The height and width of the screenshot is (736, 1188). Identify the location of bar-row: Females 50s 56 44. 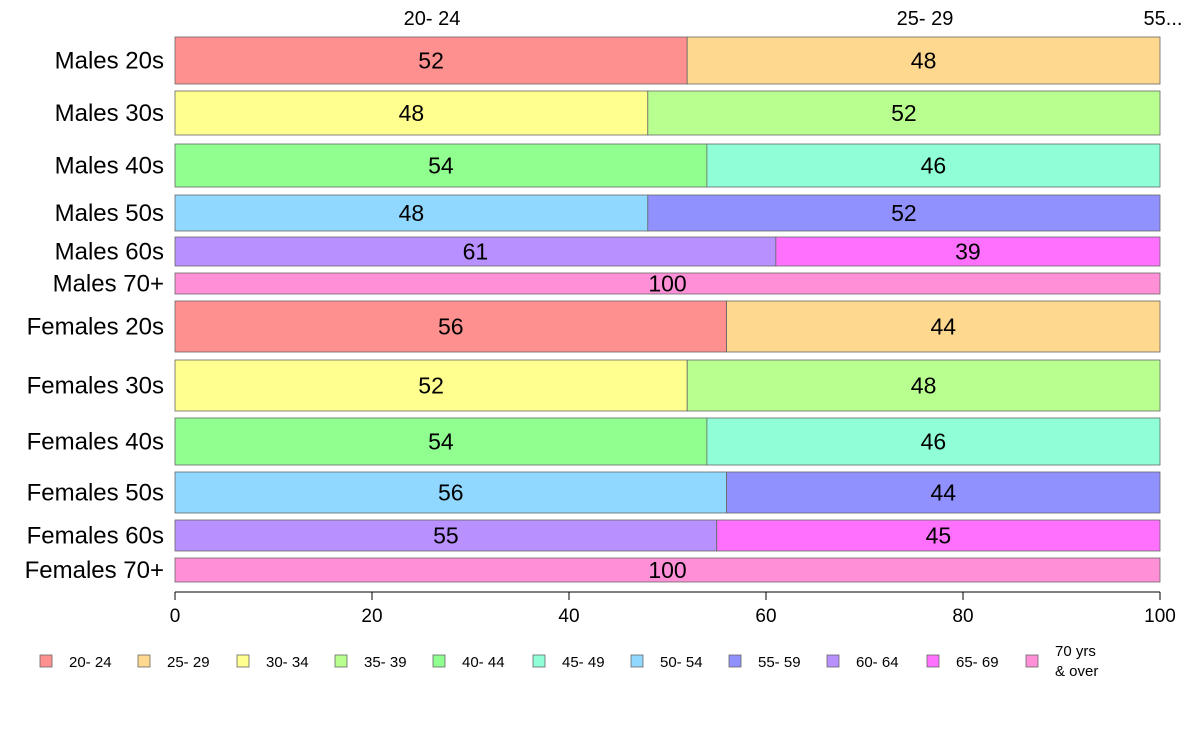
(594, 492).